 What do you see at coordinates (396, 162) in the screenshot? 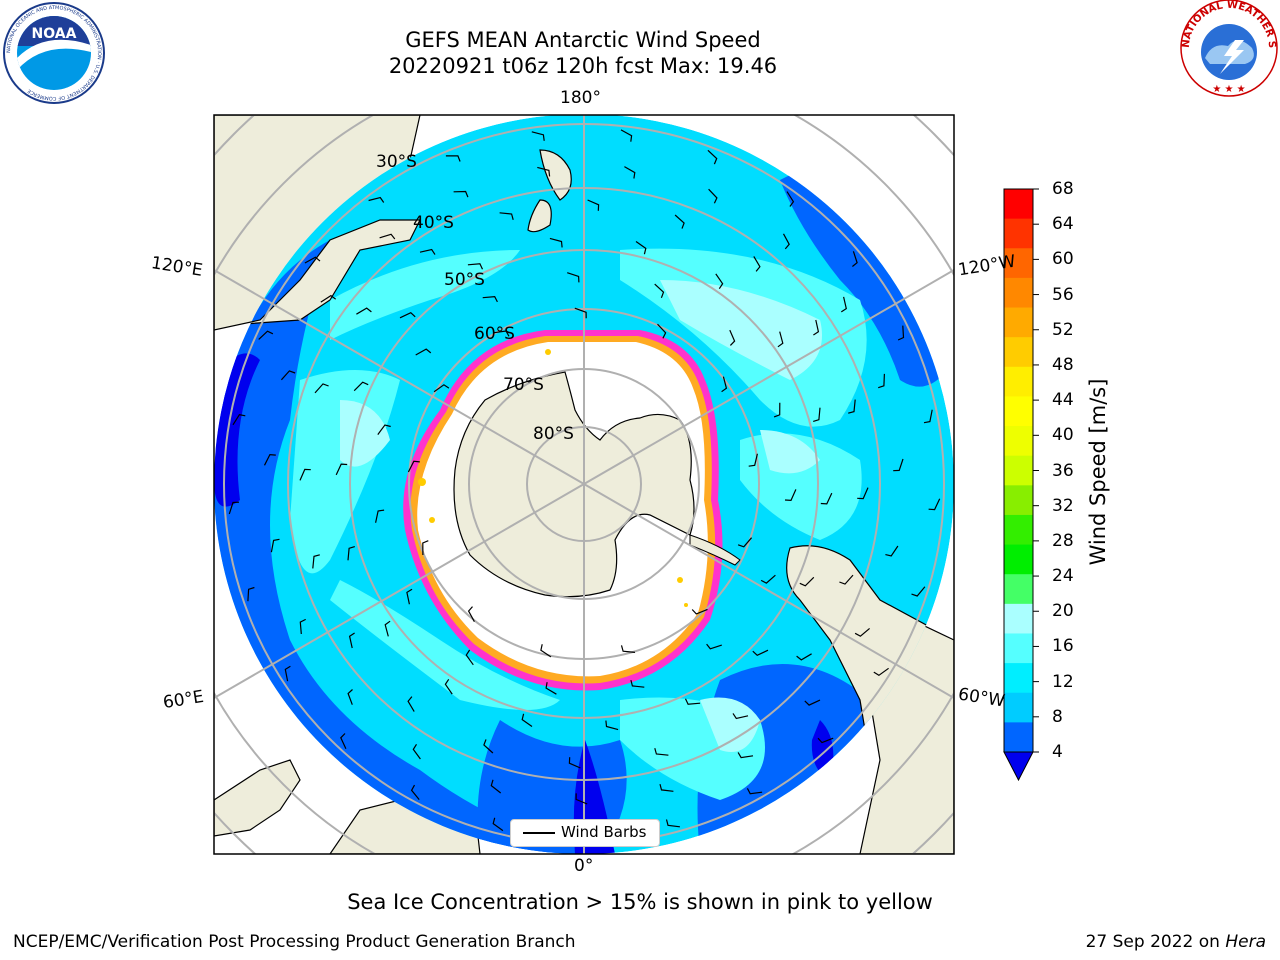
I see `lat-label-30s: 30°S` at bounding box center [396, 162].